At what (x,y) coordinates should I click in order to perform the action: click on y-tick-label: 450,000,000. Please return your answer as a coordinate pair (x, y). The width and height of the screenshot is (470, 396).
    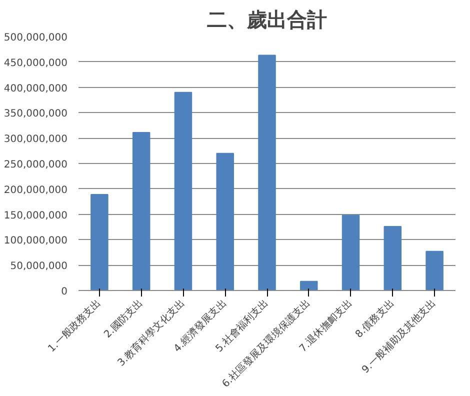
    Looking at the image, I should click on (36, 63).